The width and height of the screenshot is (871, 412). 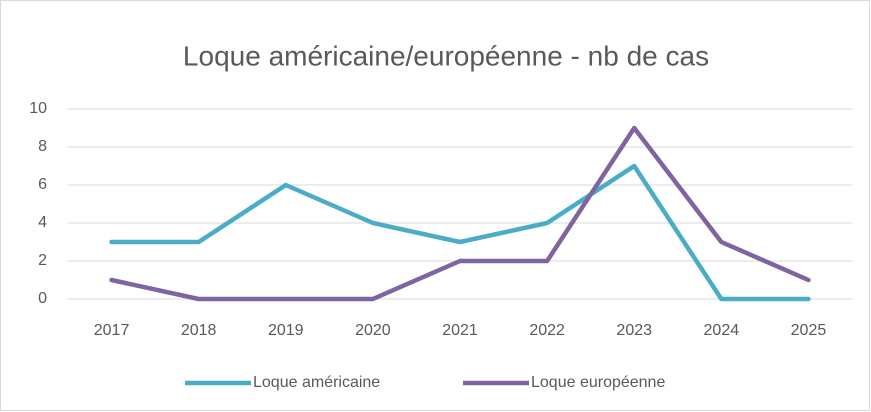 What do you see at coordinates (42, 146) in the screenshot?
I see `y-tick-label: 8` at bounding box center [42, 146].